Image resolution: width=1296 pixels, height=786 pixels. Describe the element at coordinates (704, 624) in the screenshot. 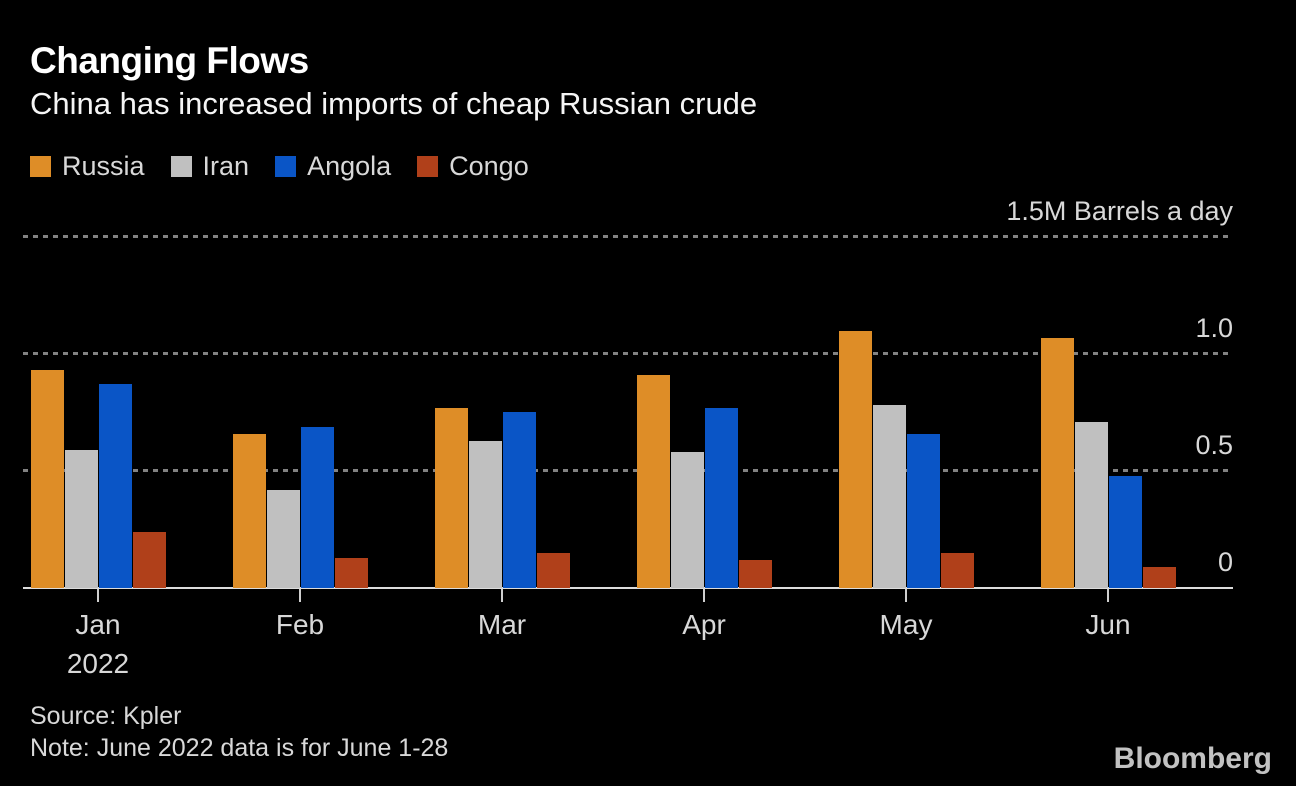

I see `x-label-apr: Apr` at that location.